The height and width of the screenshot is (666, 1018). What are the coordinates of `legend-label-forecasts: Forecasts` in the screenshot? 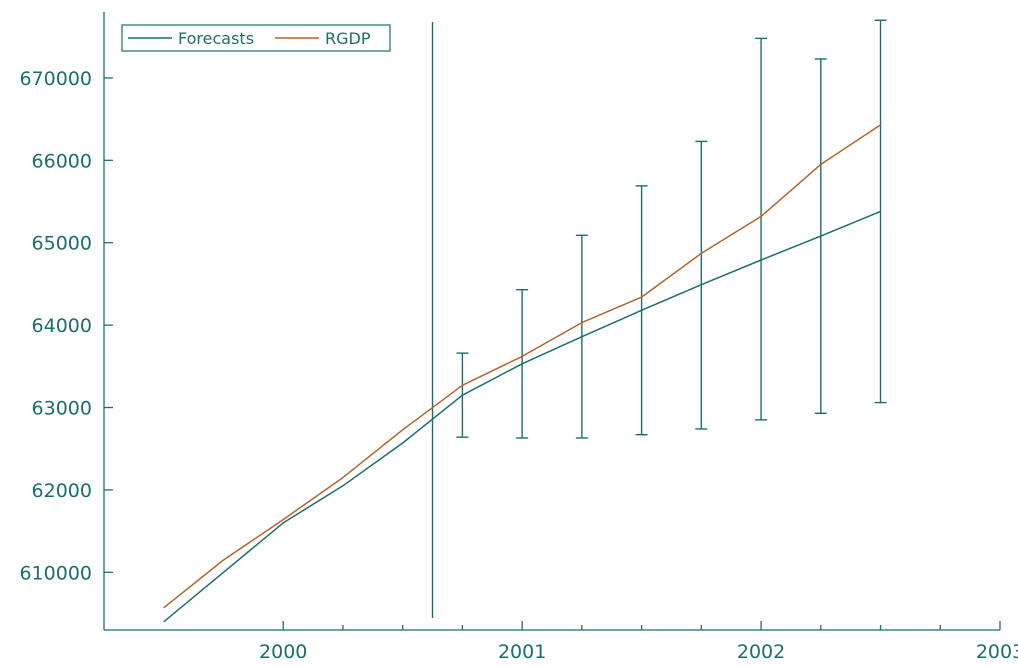 It's located at (216, 38).